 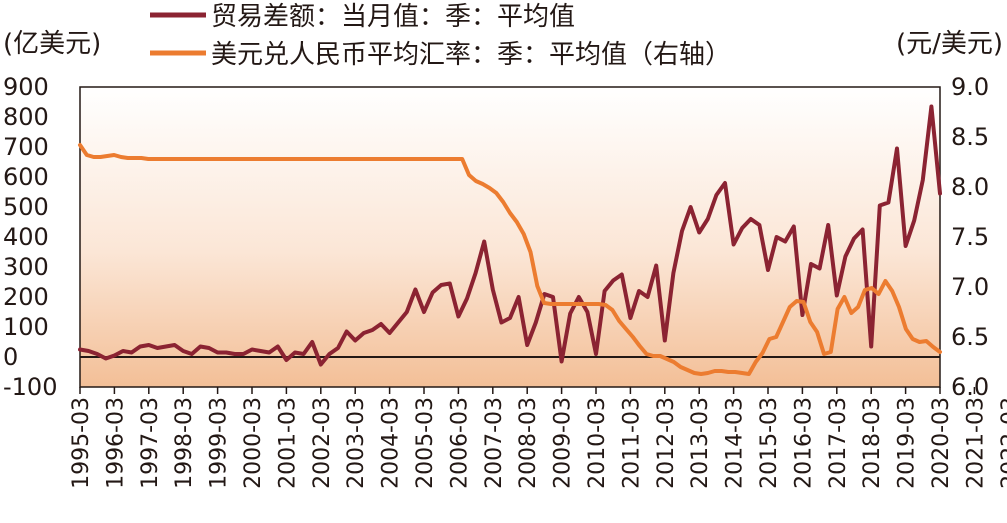 I want to click on x-tick-label: 2013-03, so click(x=700, y=443).